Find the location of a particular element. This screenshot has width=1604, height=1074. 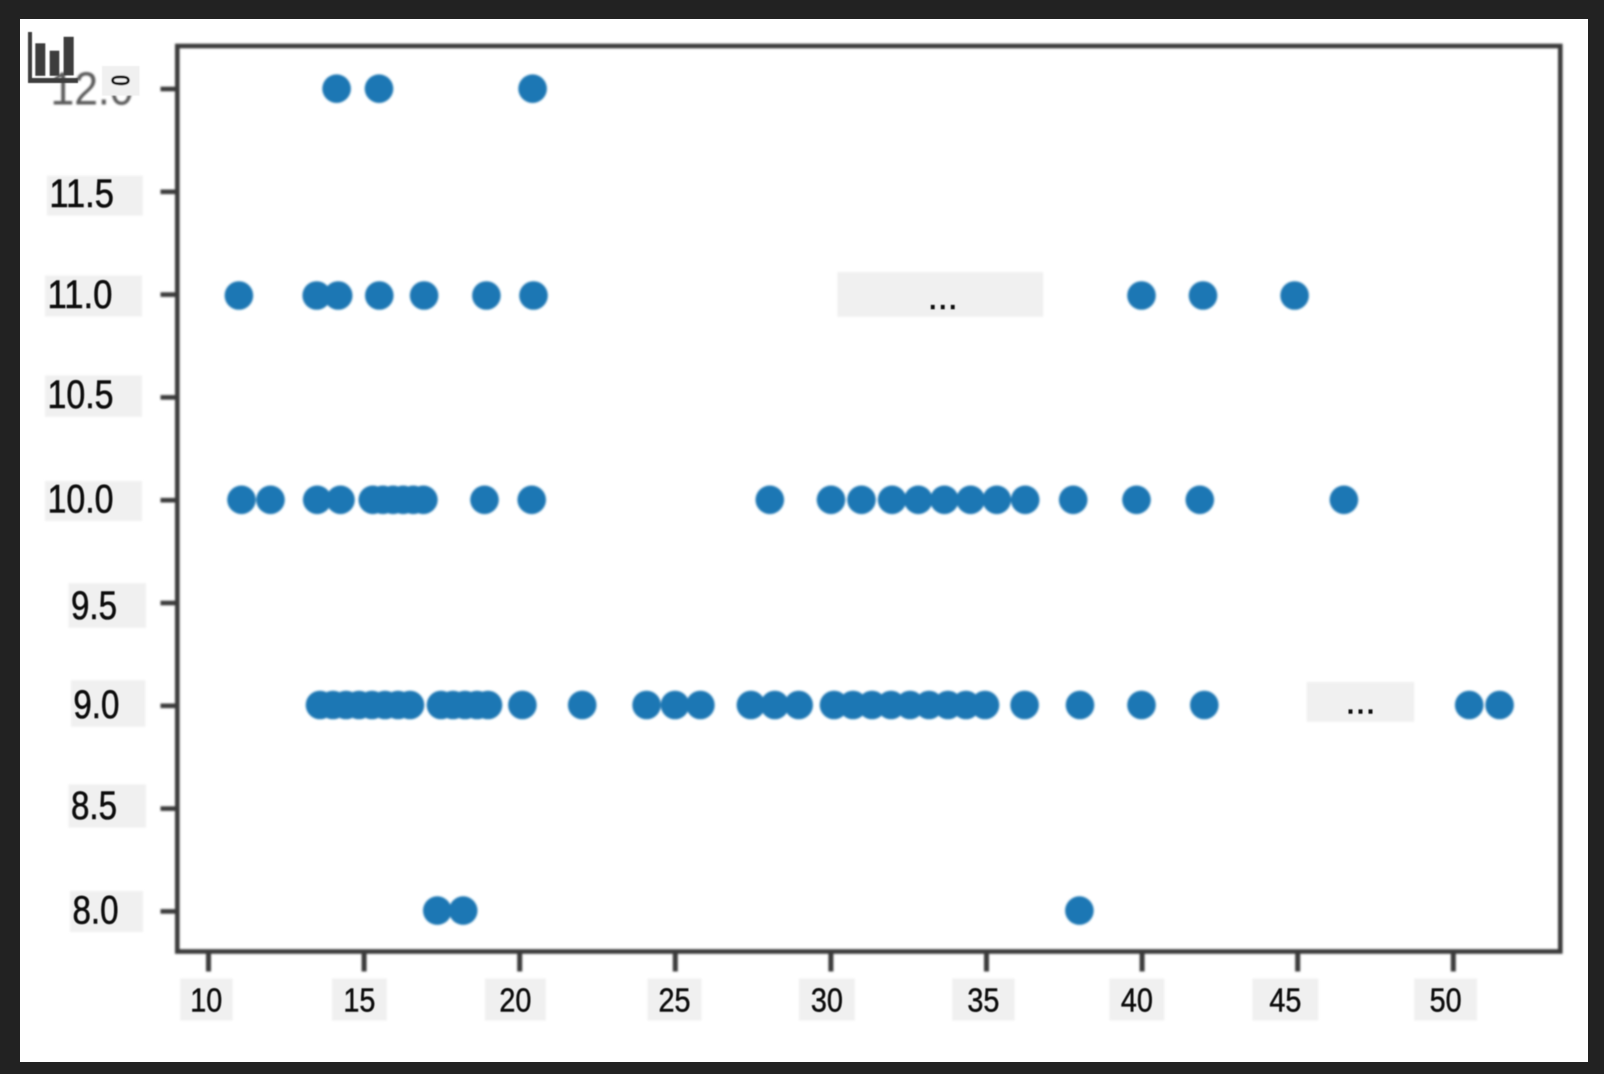

svg-text: 8.0 is located at coordinates (96, 910).